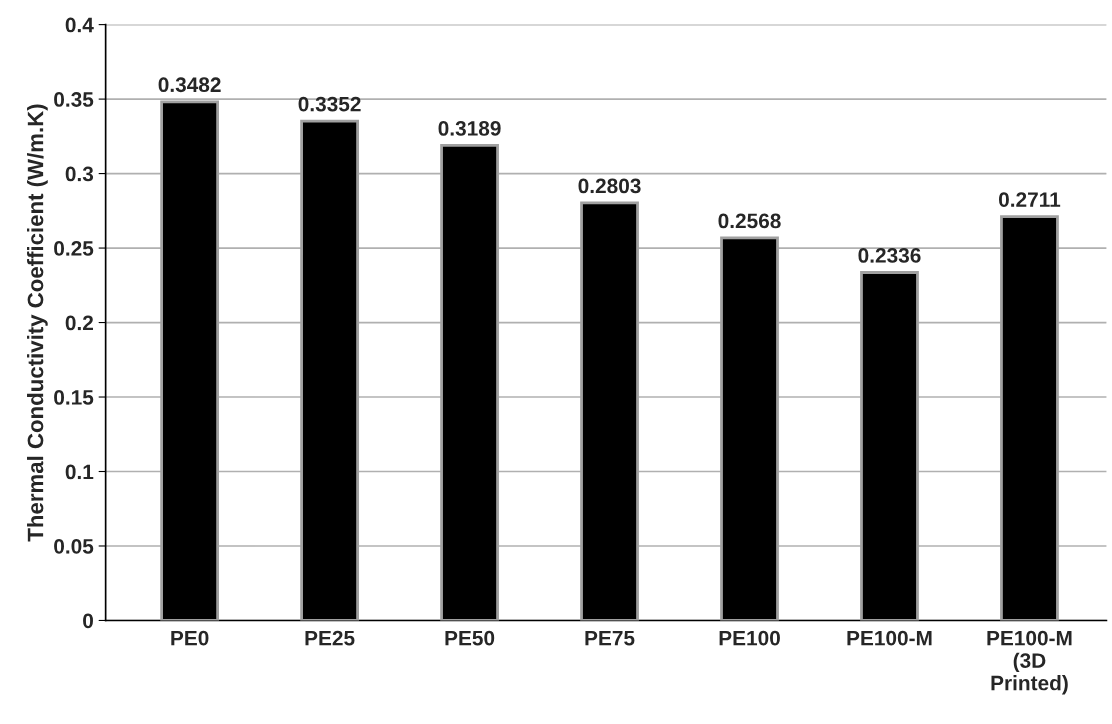 The image size is (1112, 724). I want to click on x-tick-label: PE100-M (3D Printed), so click(1029, 662).